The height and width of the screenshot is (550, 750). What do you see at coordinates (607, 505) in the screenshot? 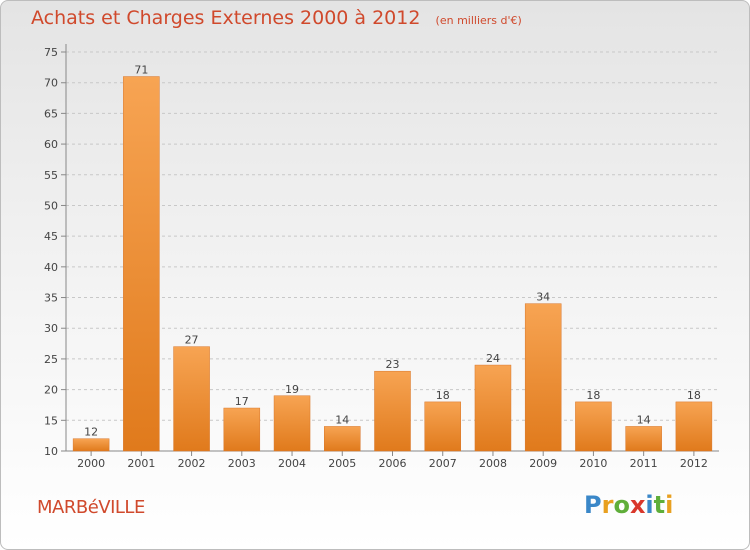
I see `logo-letter: r` at bounding box center [607, 505].